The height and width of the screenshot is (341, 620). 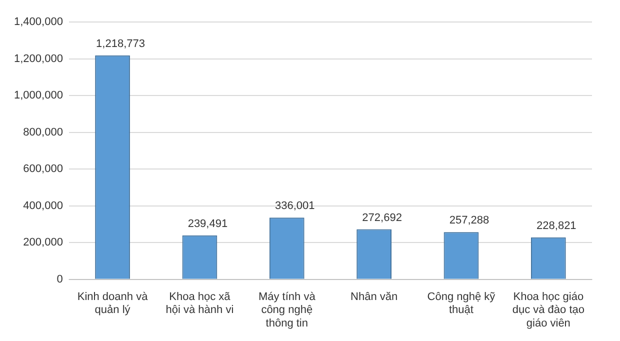 What do you see at coordinates (43, 206) in the screenshot?
I see `y-tick-label: 400,000` at bounding box center [43, 206].